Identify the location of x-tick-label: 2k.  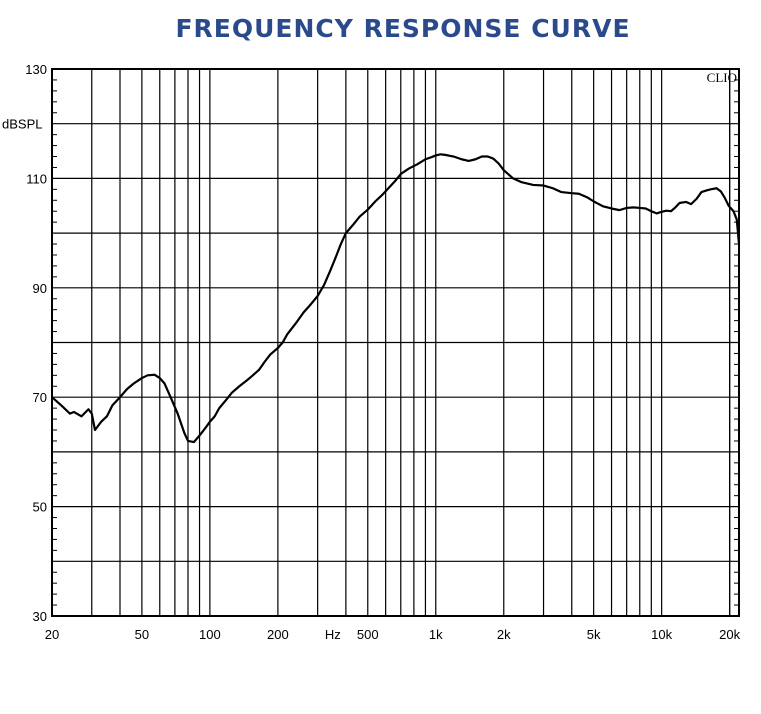
(504, 634).